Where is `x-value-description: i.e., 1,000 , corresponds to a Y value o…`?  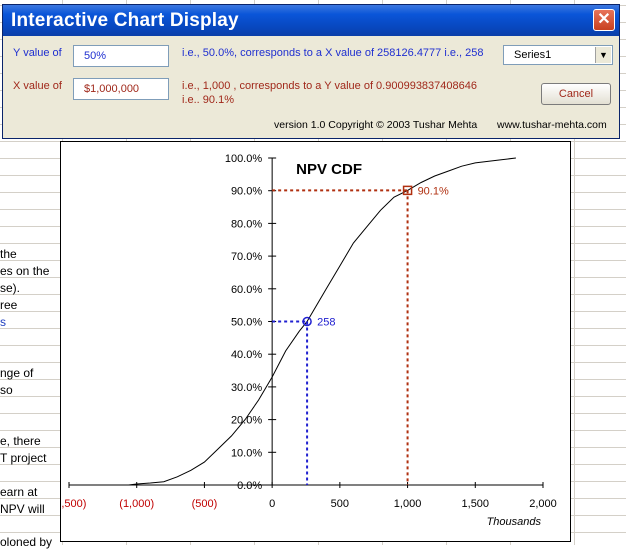
x-value-description: i.e., 1,000 , corresponds to a Y value o… is located at coordinates (329, 86).